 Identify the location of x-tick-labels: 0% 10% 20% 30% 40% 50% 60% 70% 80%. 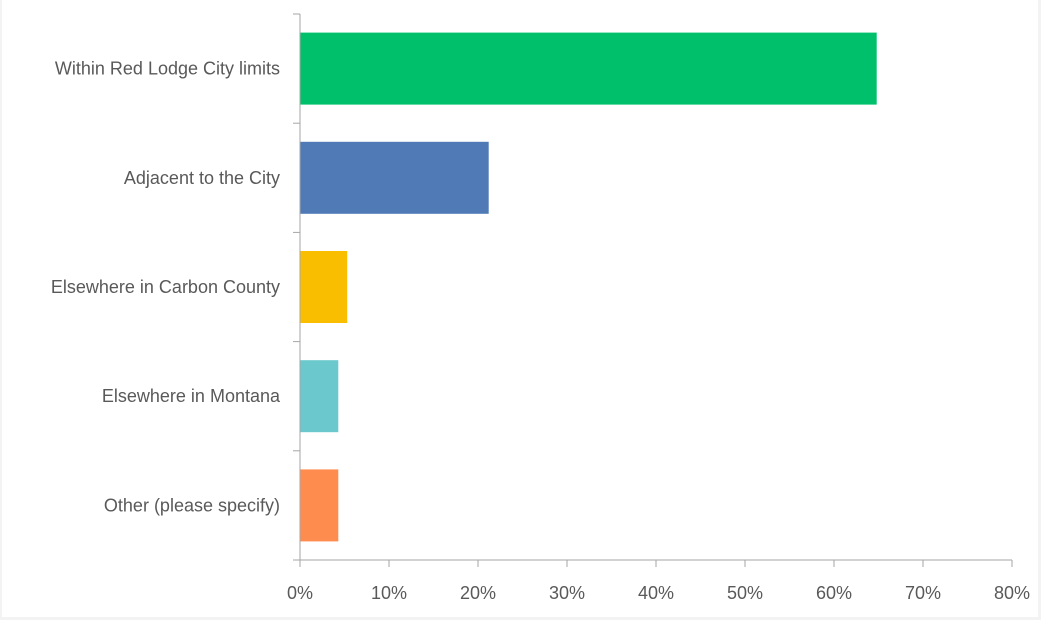
(658, 593).